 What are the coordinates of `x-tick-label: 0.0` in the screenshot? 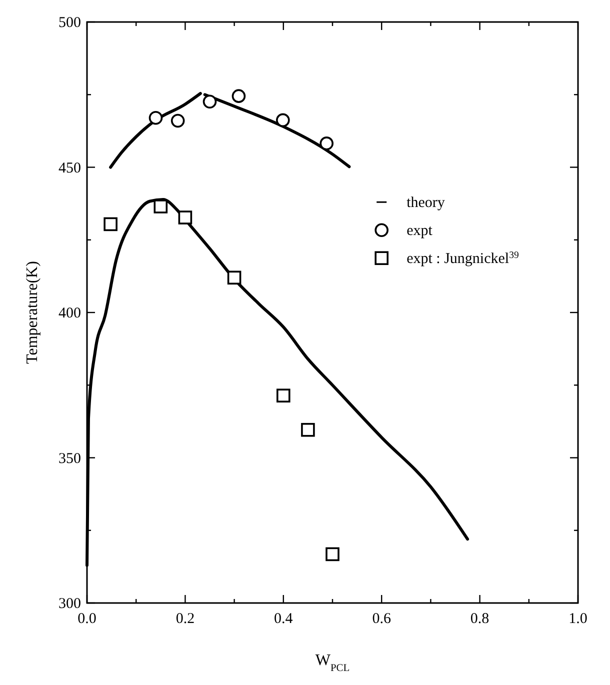 It's located at (87, 619).